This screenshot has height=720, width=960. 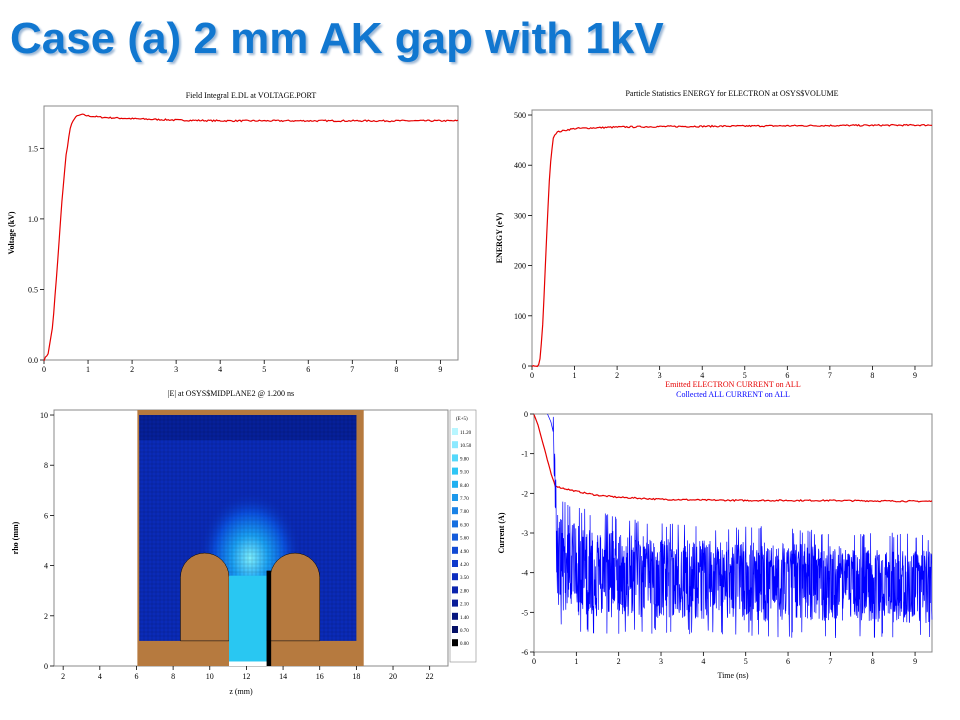 I want to click on x-tick-label: 16, so click(x=320, y=676).